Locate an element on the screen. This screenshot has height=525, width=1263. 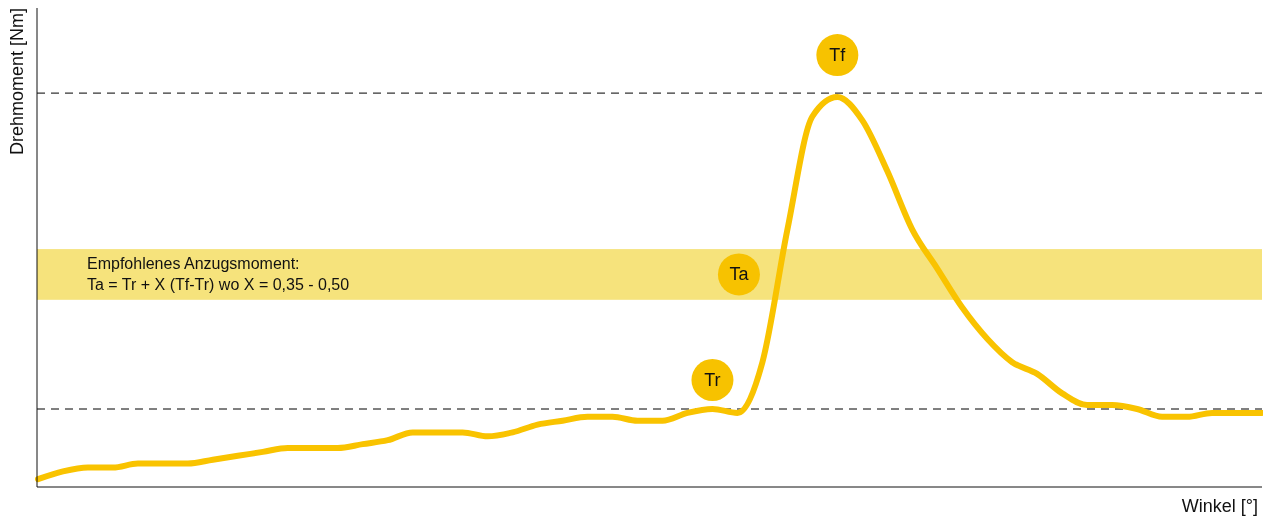
y-axis-title: Drehmoment [Nm] is located at coordinates (17, 82).